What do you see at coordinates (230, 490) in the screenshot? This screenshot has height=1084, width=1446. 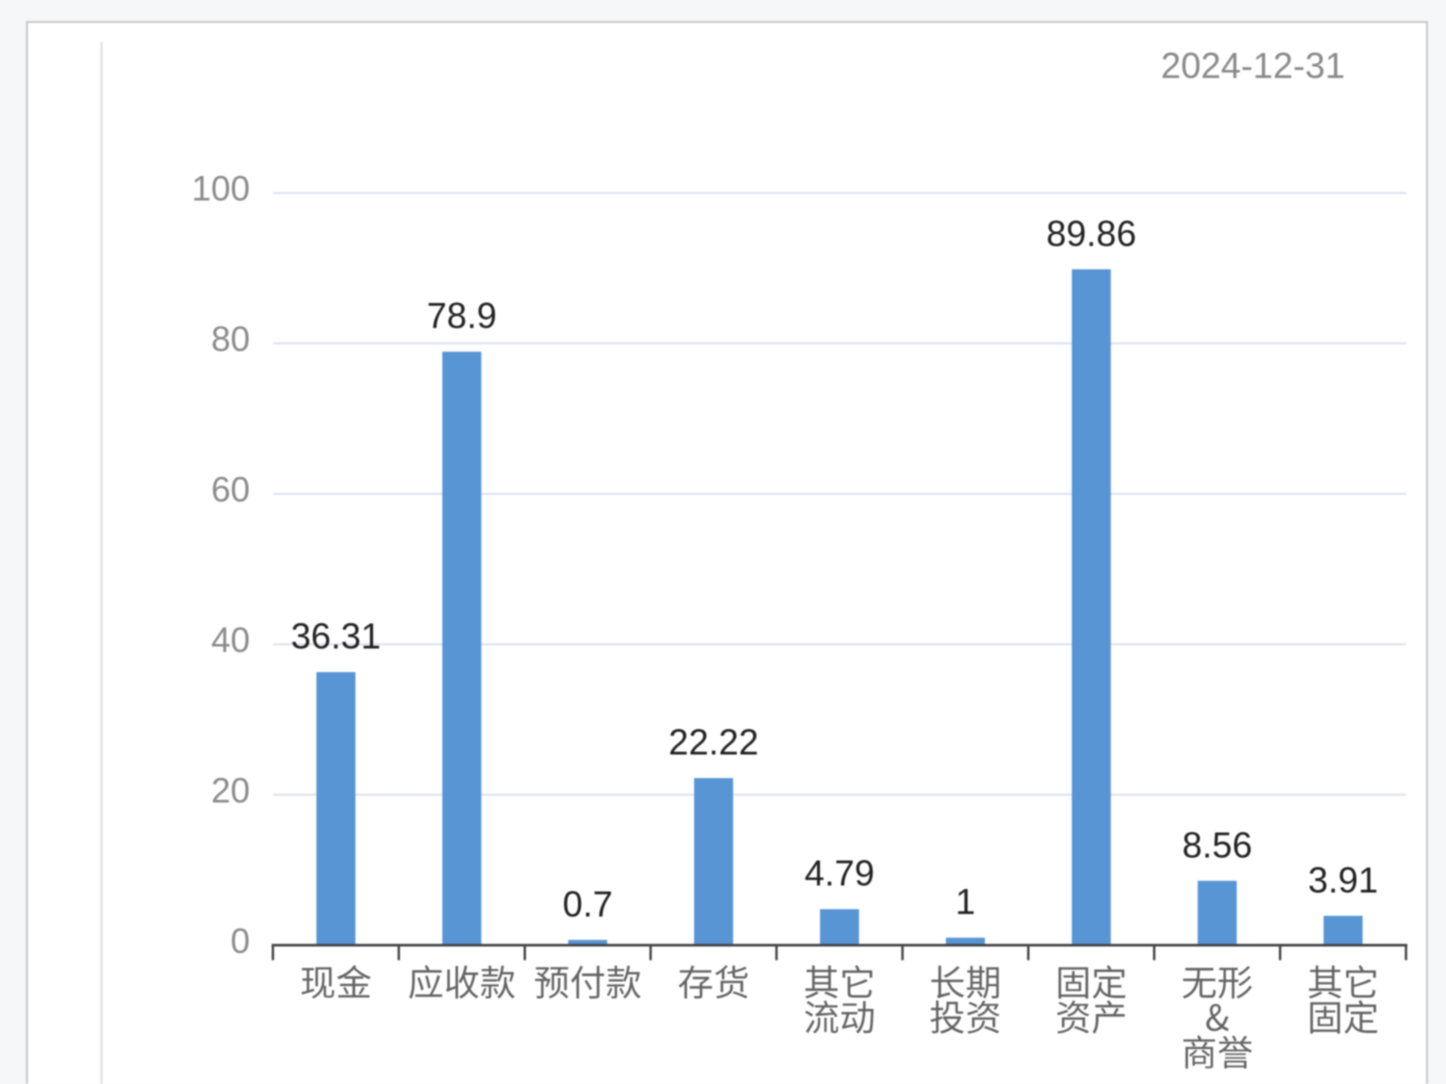 I see `svg-text: 60` at bounding box center [230, 490].